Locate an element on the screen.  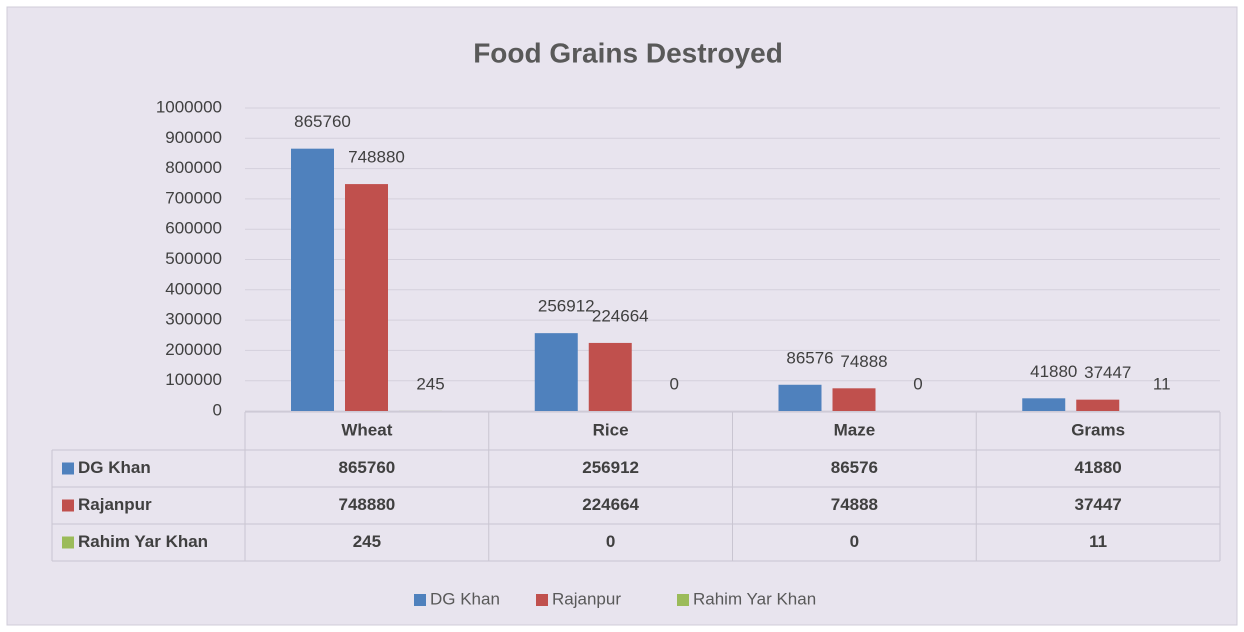
table-cell: 865760 is located at coordinates (367, 467).